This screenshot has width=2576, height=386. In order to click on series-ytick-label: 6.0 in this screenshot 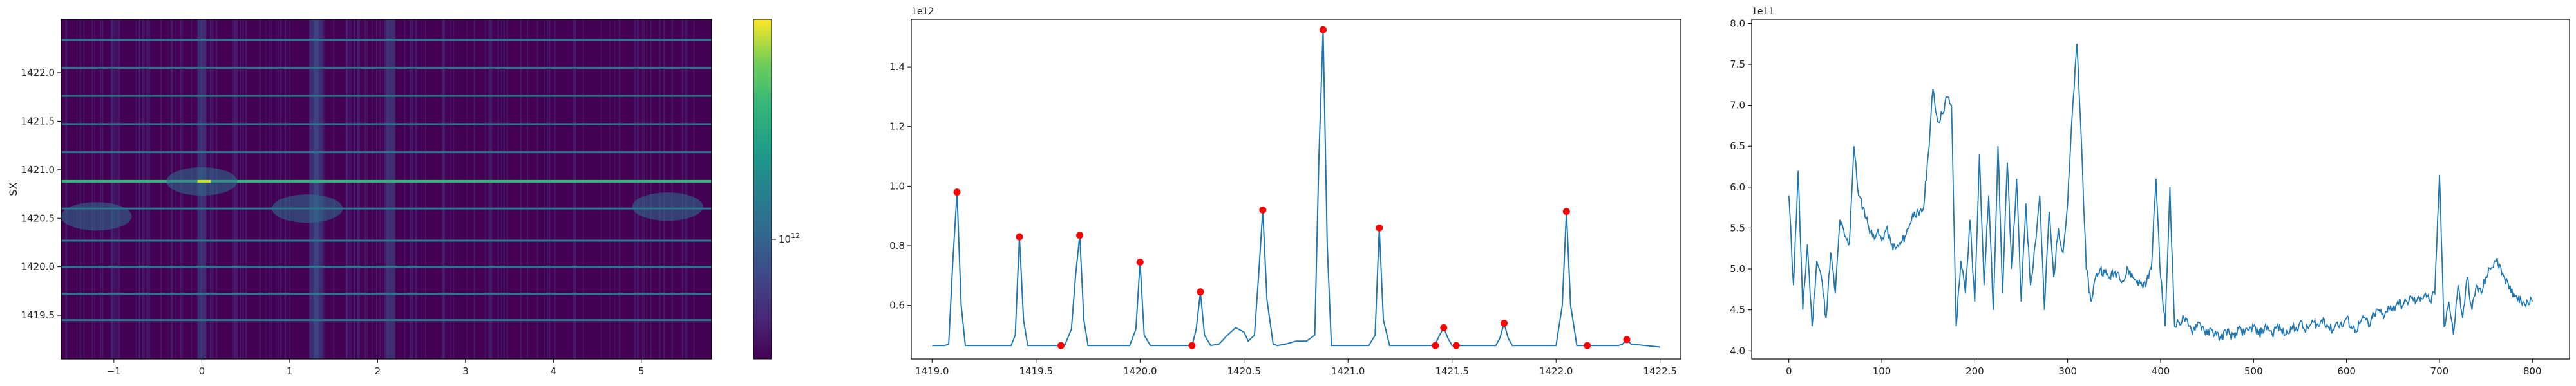, I will do `click(1737, 187)`.